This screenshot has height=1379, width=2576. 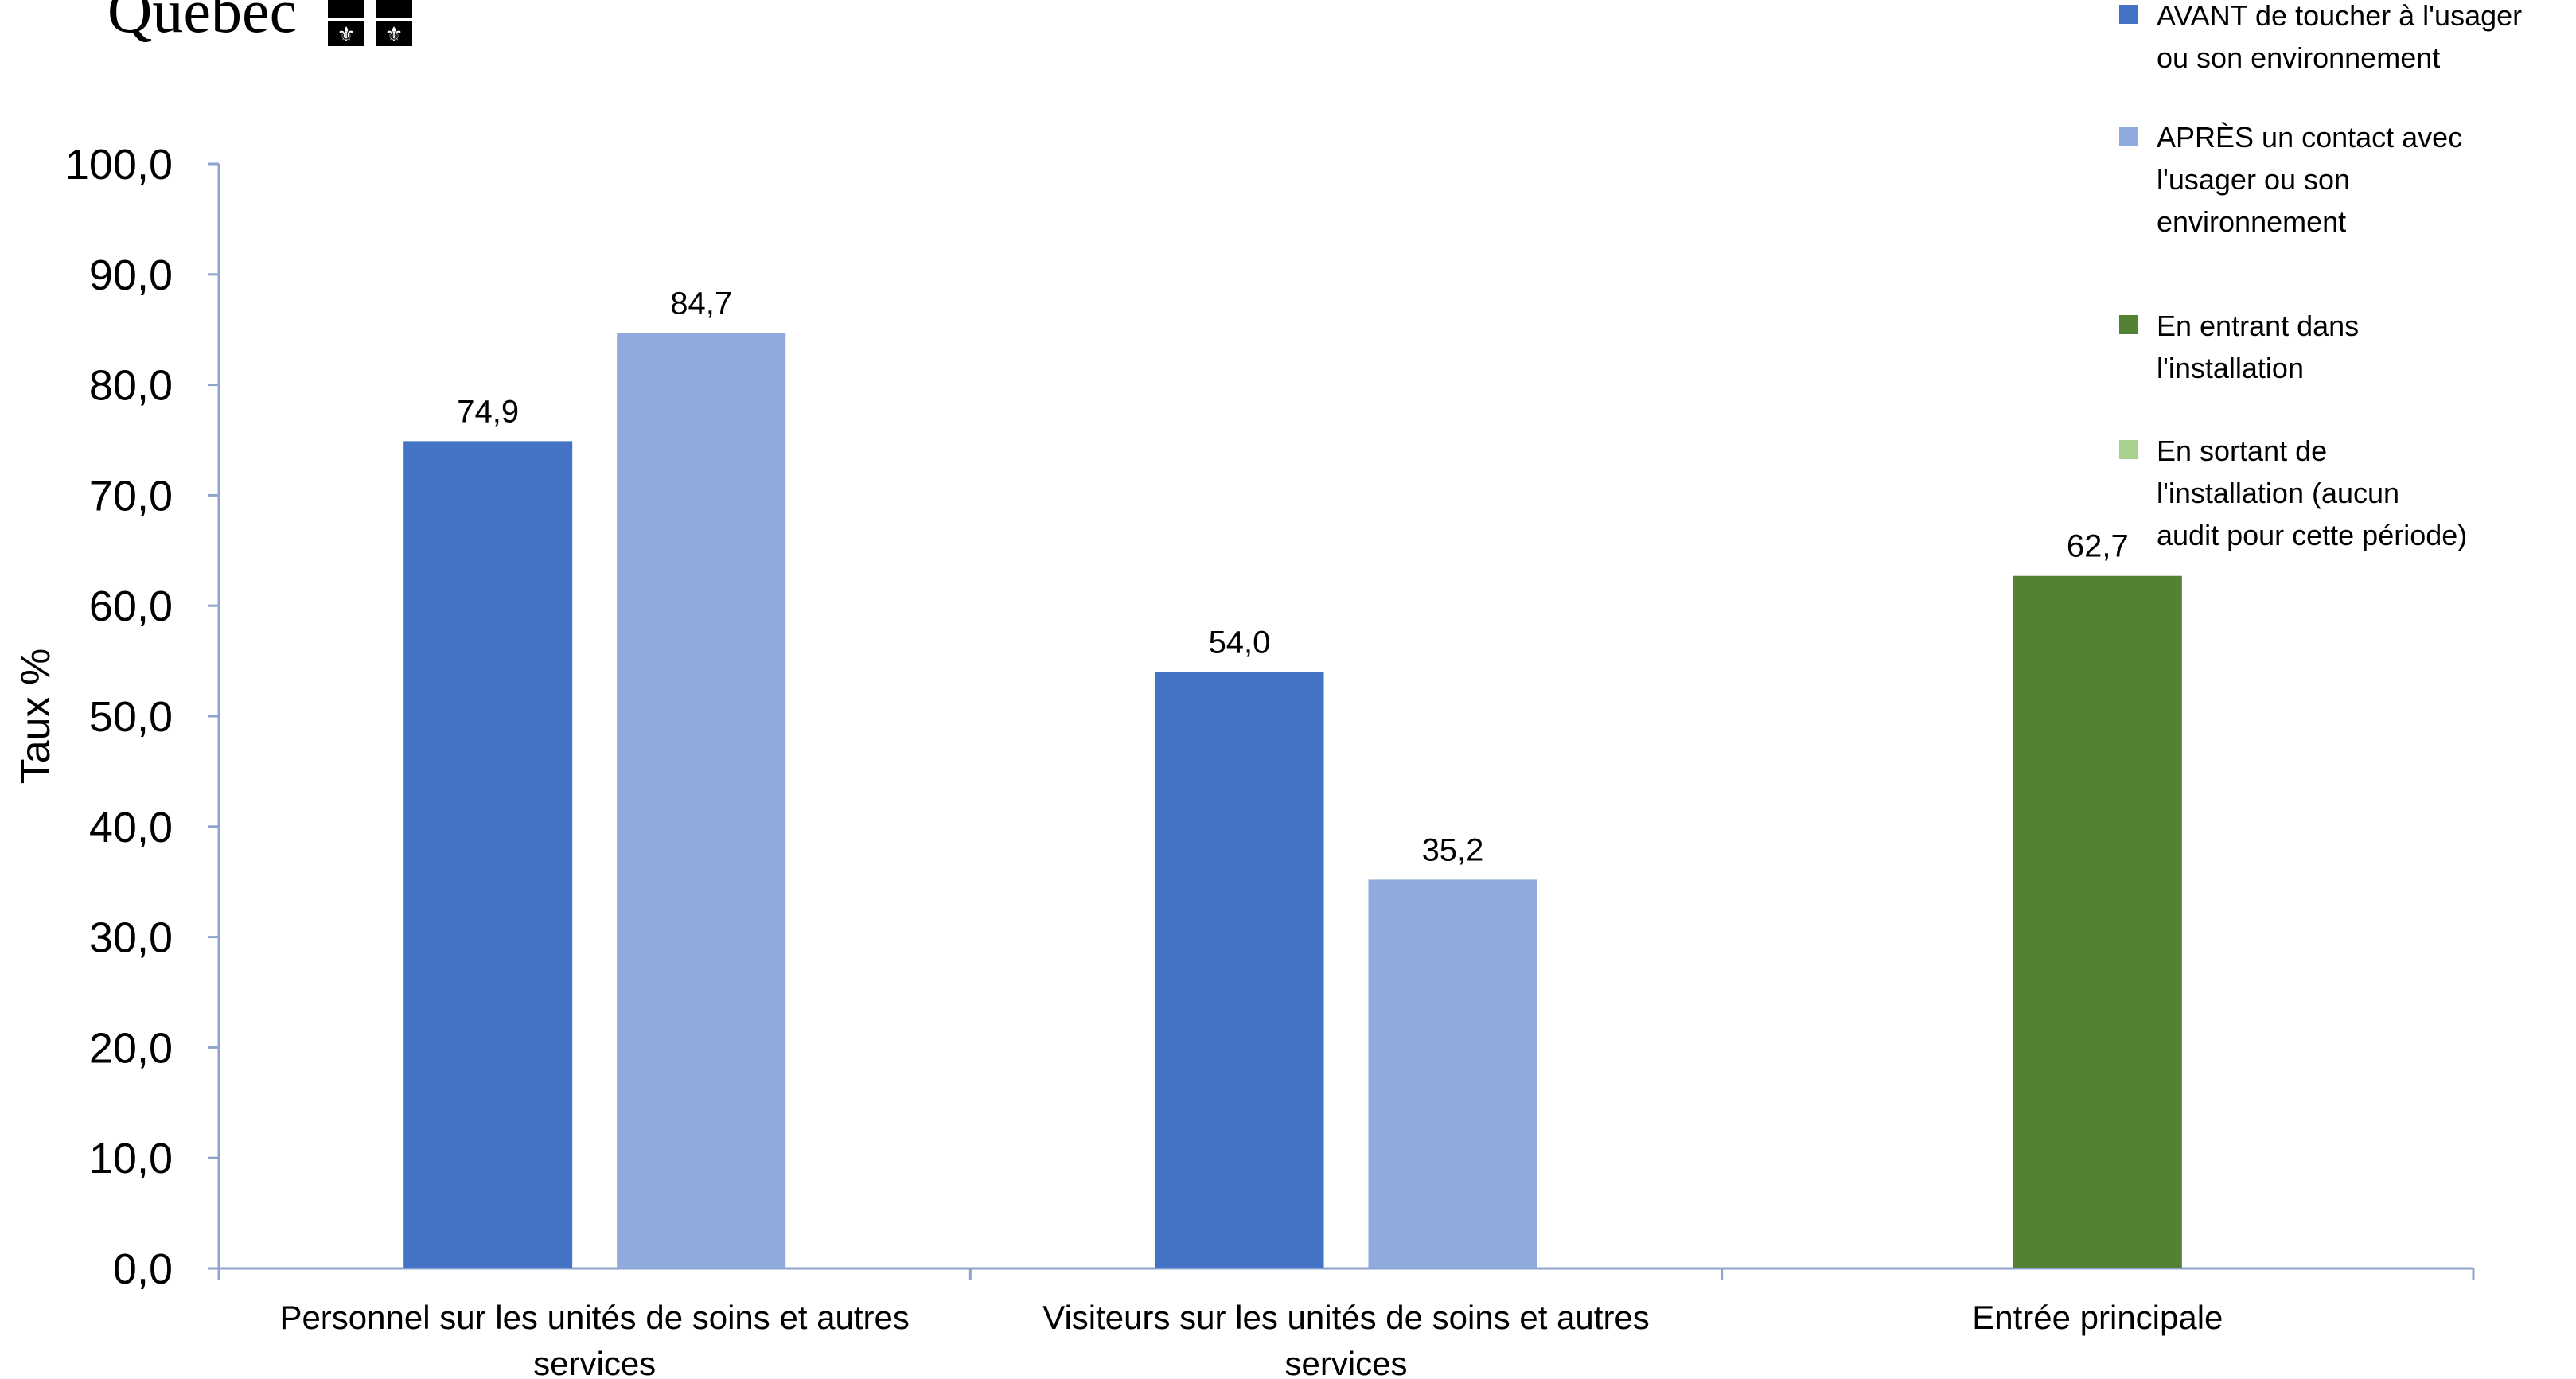 What do you see at coordinates (36, 717) in the screenshot?
I see `y-axis-title: Taux %` at bounding box center [36, 717].